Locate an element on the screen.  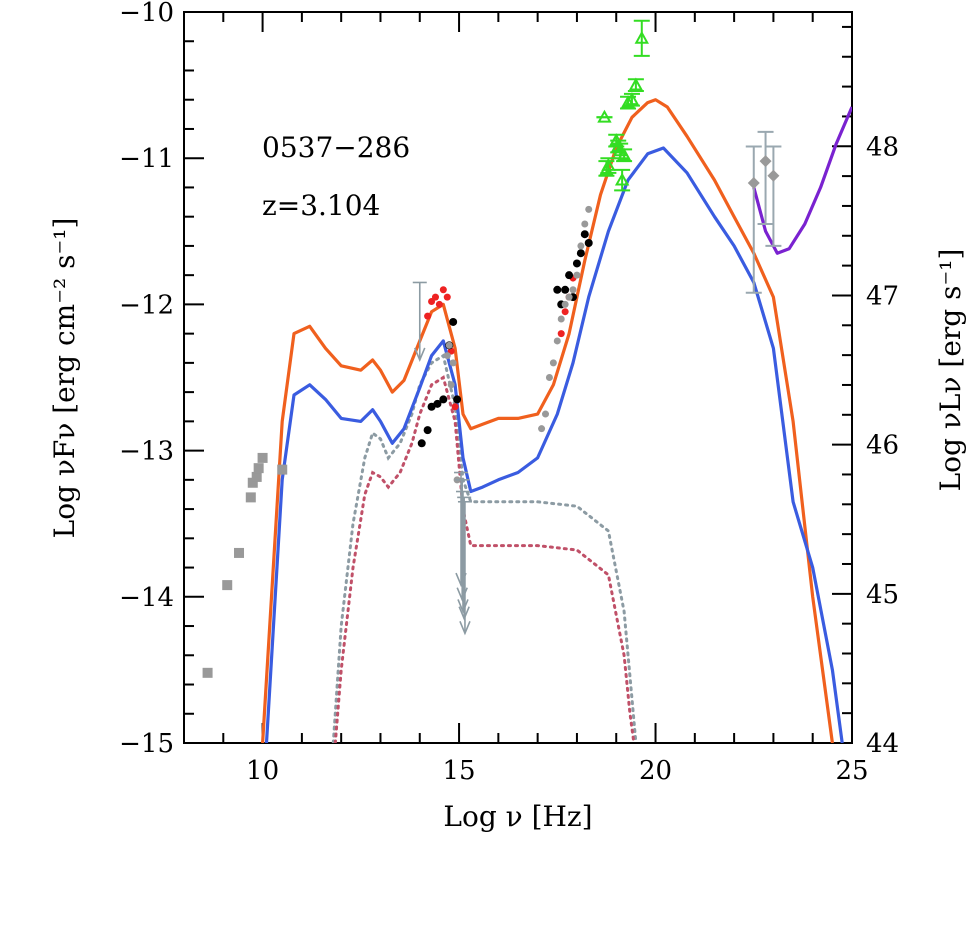
y-tick-label: −15 is located at coordinates (146, 744).